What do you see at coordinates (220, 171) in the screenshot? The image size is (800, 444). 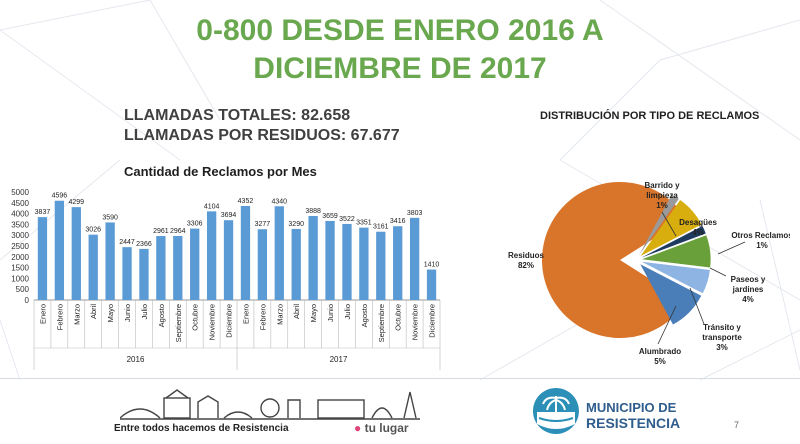 I see `bar-chart-title: Cantidad de Reclamos por Mes` at bounding box center [220, 171].